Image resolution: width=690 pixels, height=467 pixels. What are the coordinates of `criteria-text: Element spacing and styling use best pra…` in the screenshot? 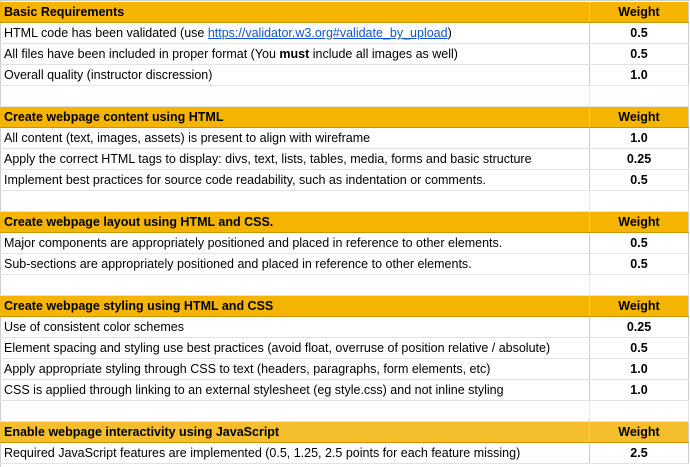 It's located at (295, 348).